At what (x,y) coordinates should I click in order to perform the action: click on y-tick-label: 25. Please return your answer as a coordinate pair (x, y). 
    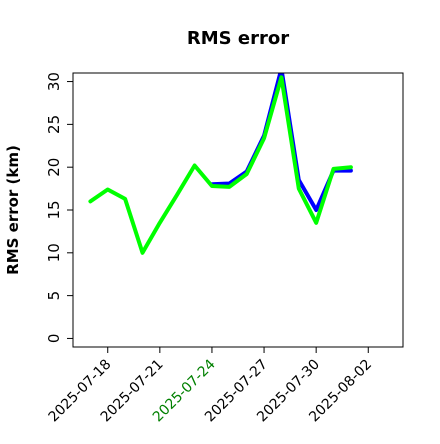
    Looking at the image, I should click on (54, 124).